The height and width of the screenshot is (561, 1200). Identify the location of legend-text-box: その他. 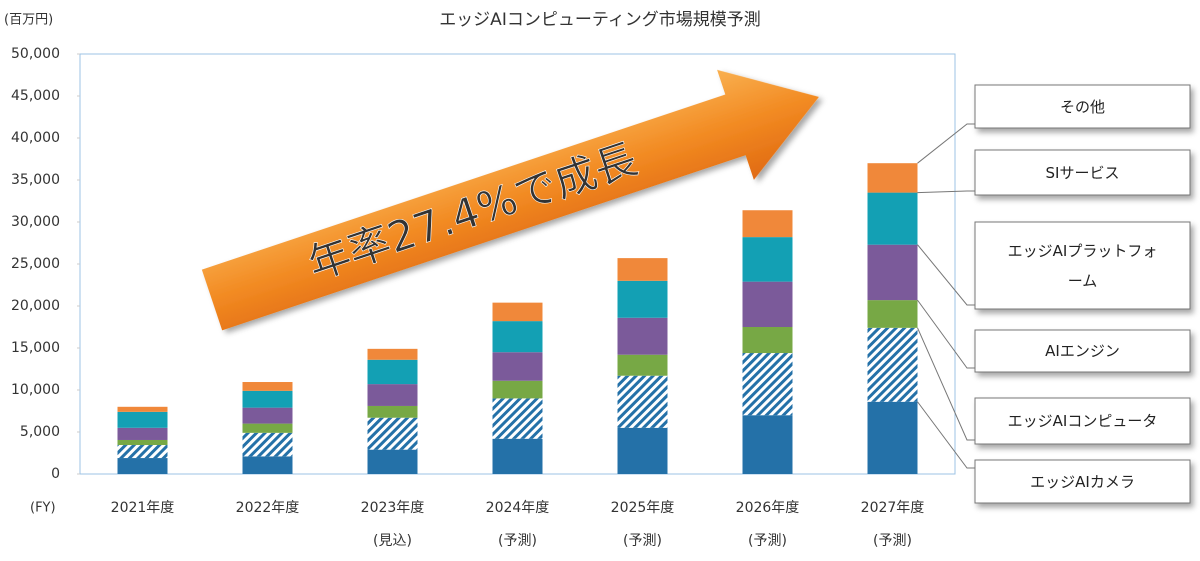
(1082, 106).